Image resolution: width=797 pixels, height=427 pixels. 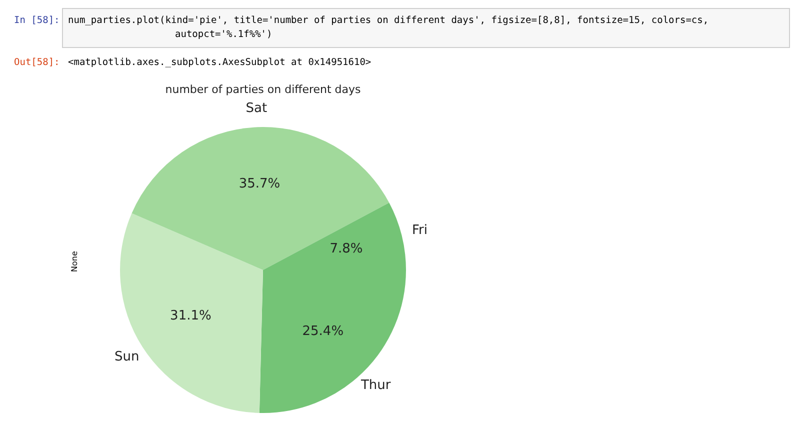 I want to click on data-label: 31.1%, so click(x=191, y=316).